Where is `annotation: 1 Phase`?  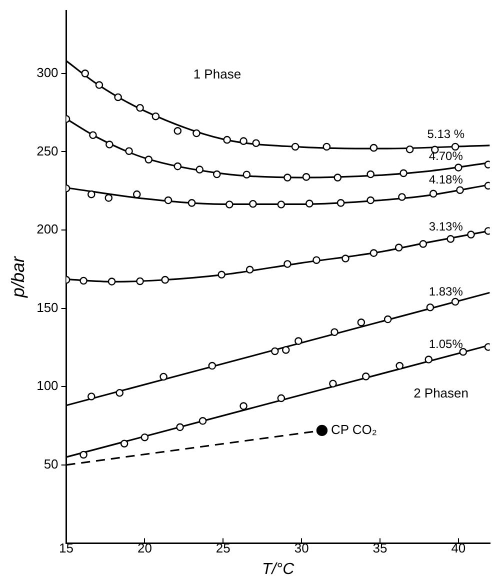
annotation: 1 Phase is located at coordinates (217, 74).